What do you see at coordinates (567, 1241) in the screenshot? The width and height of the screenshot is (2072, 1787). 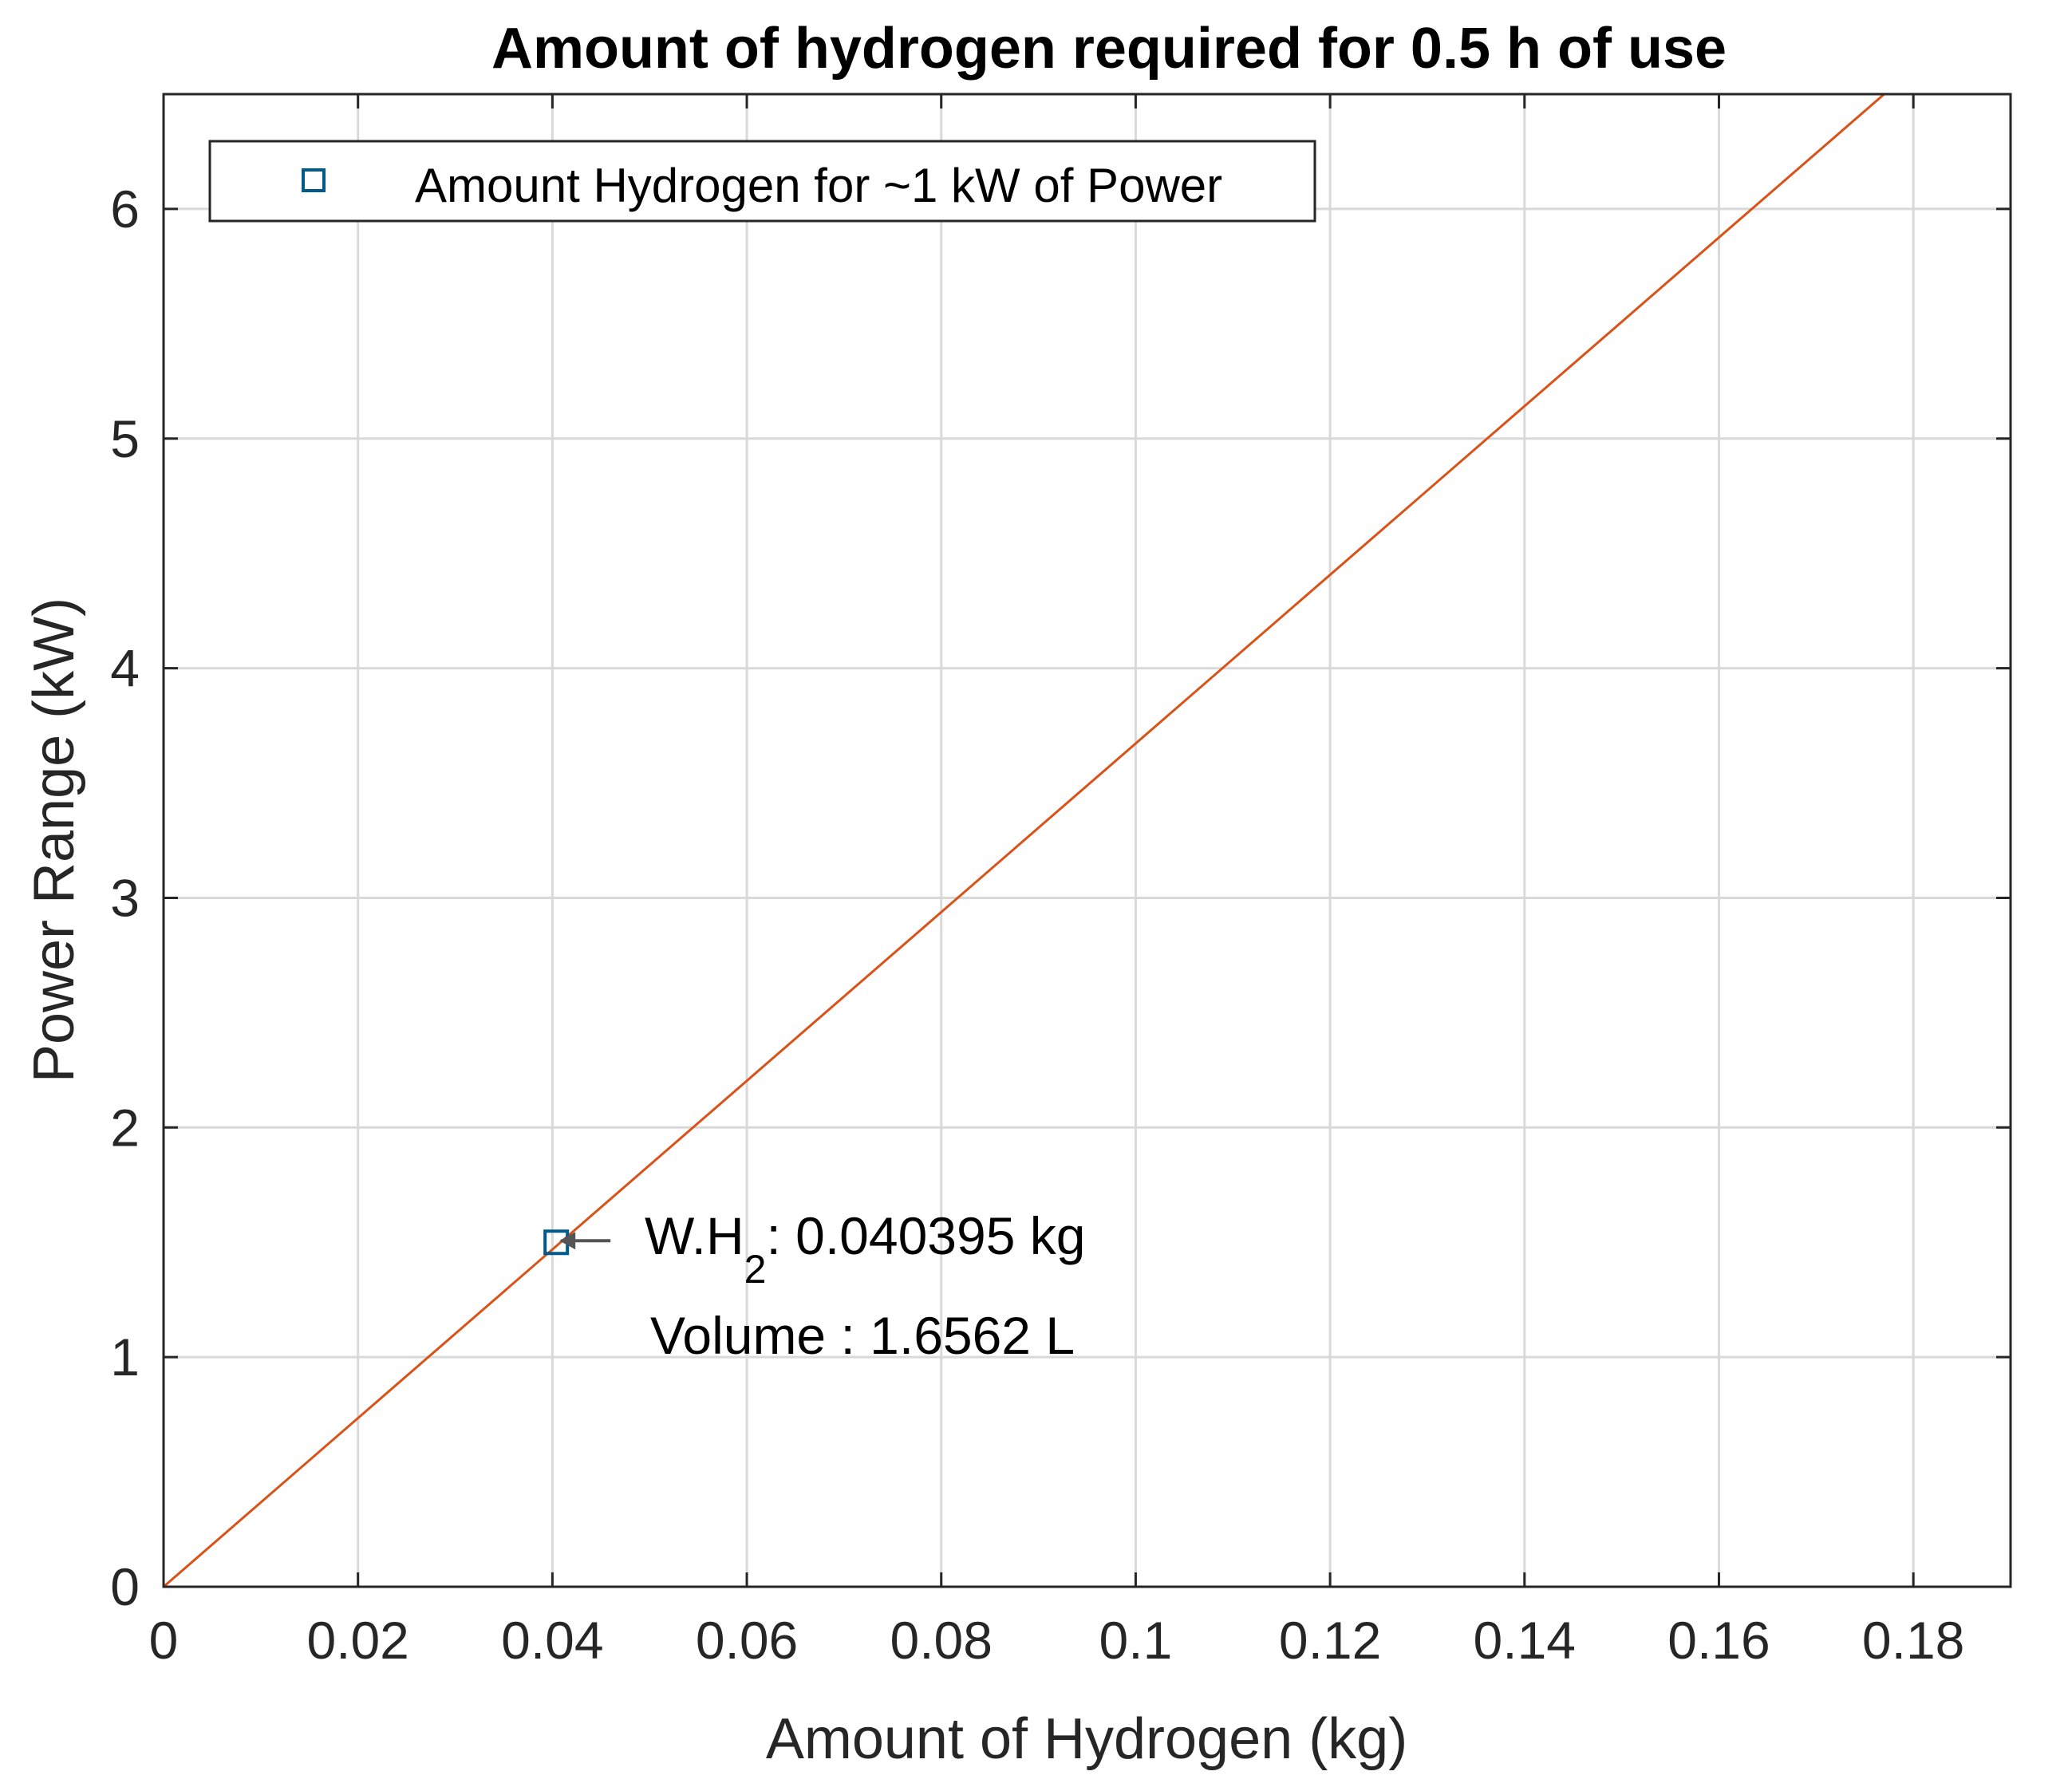 I see `annotation-arrow-head-icon` at bounding box center [567, 1241].